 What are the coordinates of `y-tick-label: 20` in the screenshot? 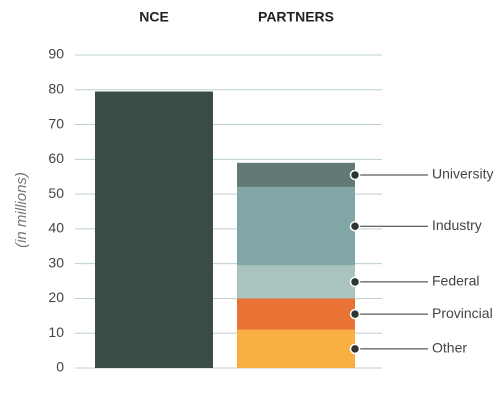 It's located at (56, 297).